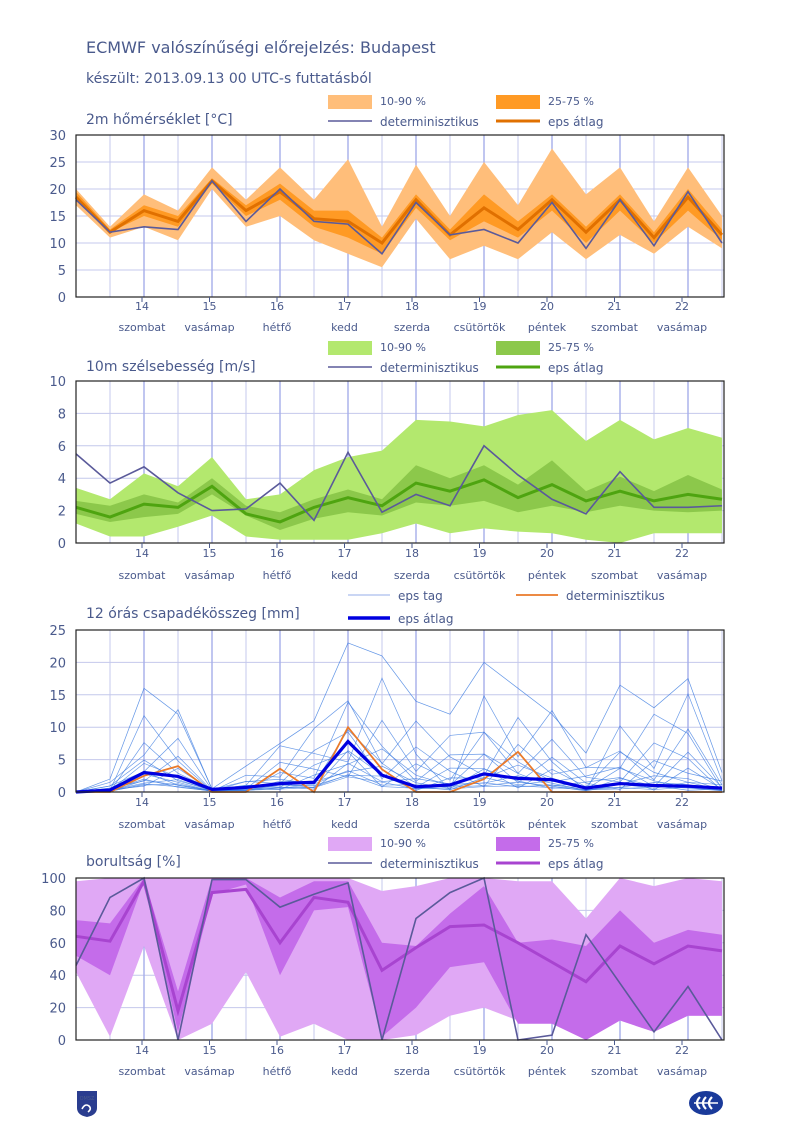  Describe the element at coordinates (547, 824) in the screenshot. I see `x-day-label: péntek` at that location.